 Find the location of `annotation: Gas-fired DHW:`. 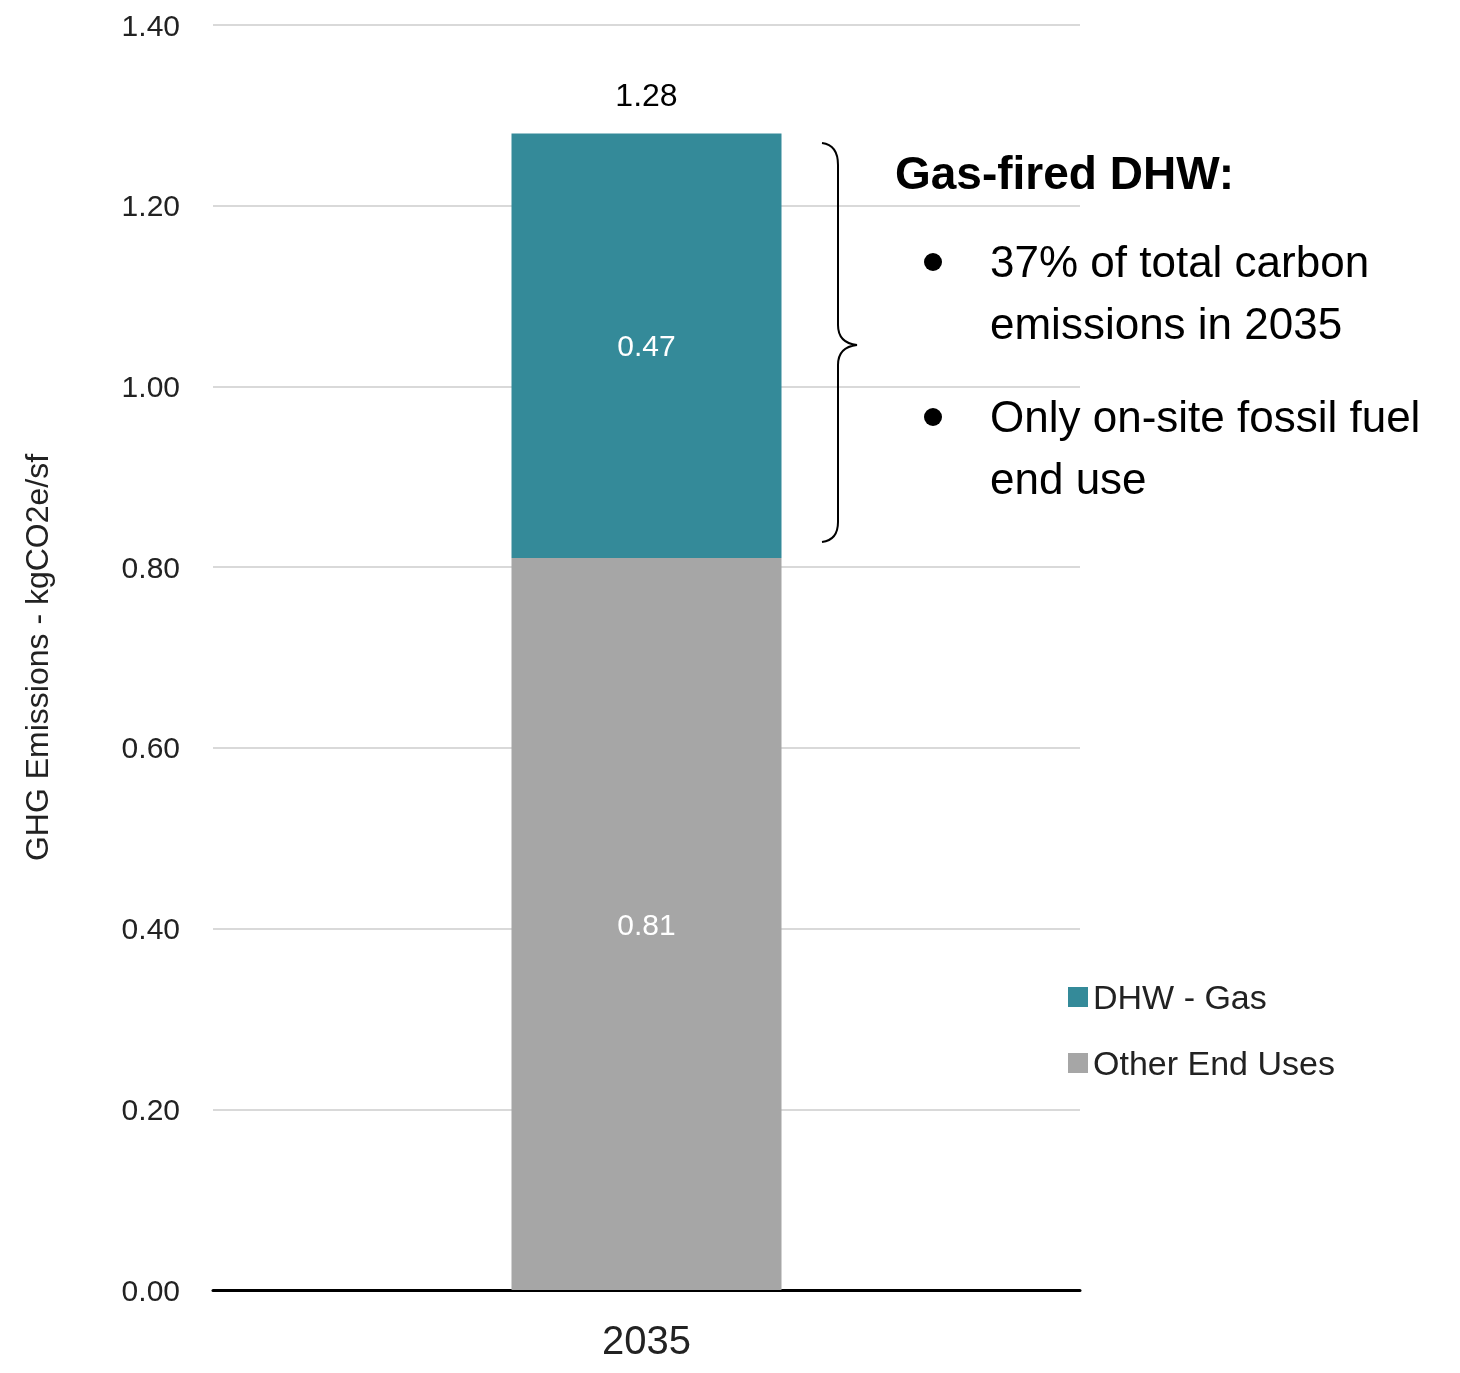

annotation: Gas-fired DHW: is located at coordinates (1065, 173).